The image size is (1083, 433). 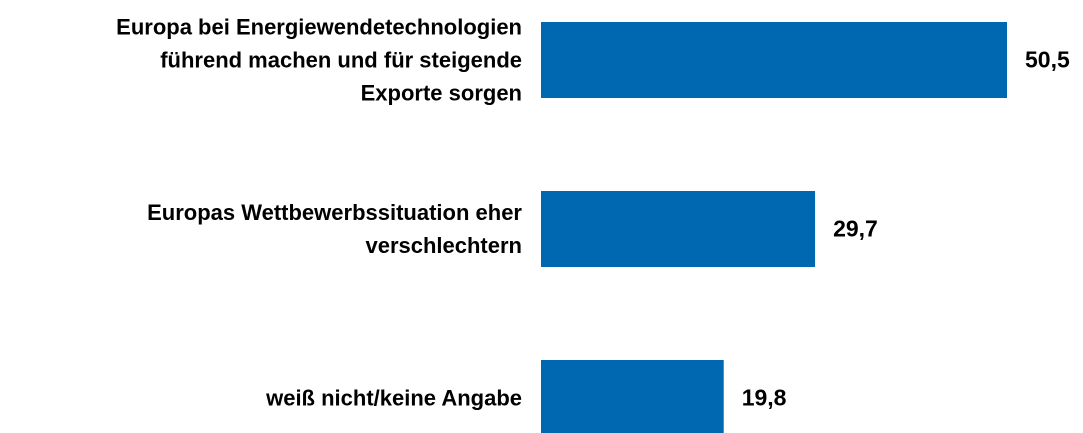 I want to click on value-label: 50,5, so click(x=1047, y=59).